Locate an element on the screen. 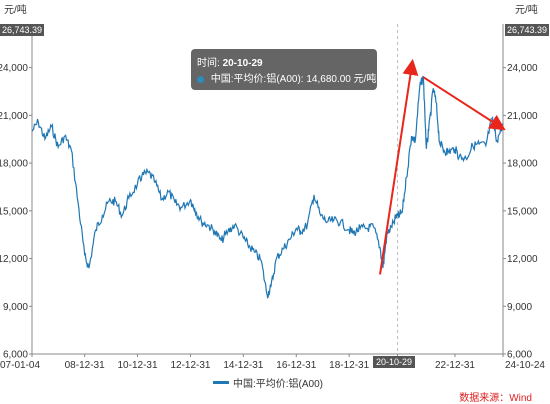 The height and width of the screenshot is (404, 550). tooltip-value-line: 中国:平均价:铝(A00): 14,680.00 元/吨 is located at coordinates (286, 77).